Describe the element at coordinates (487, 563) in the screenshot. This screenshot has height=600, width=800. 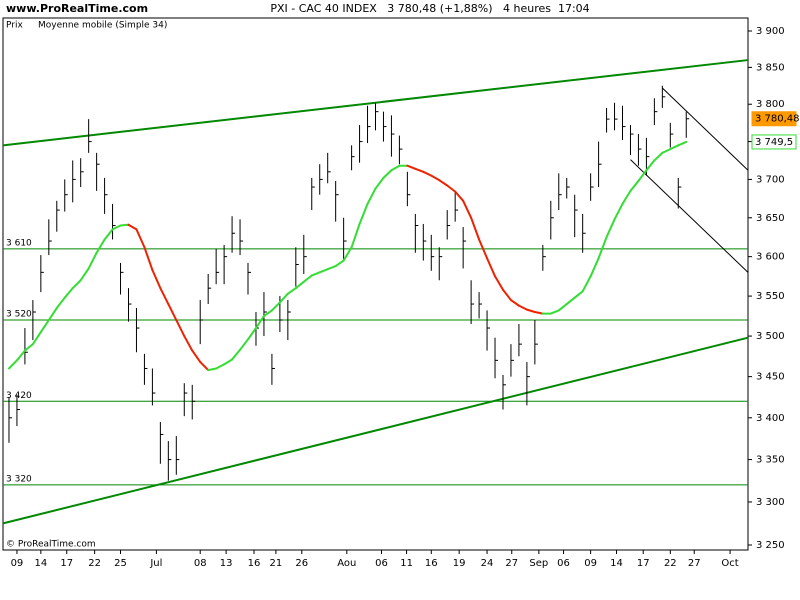
I see `x-tick-label: 24` at that location.